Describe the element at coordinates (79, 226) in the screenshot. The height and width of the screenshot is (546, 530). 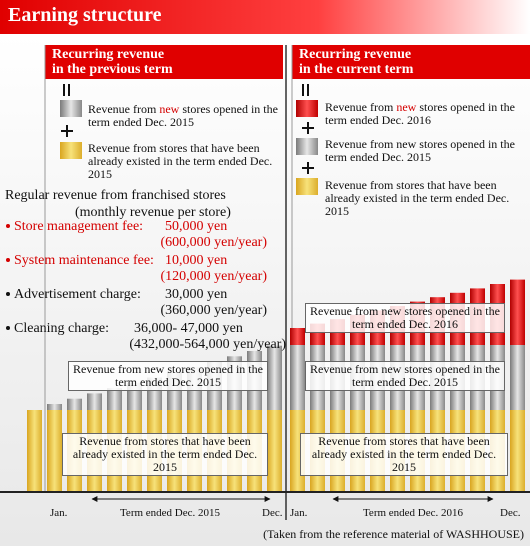
I see `fee-label-text: Store management fee:` at that location.